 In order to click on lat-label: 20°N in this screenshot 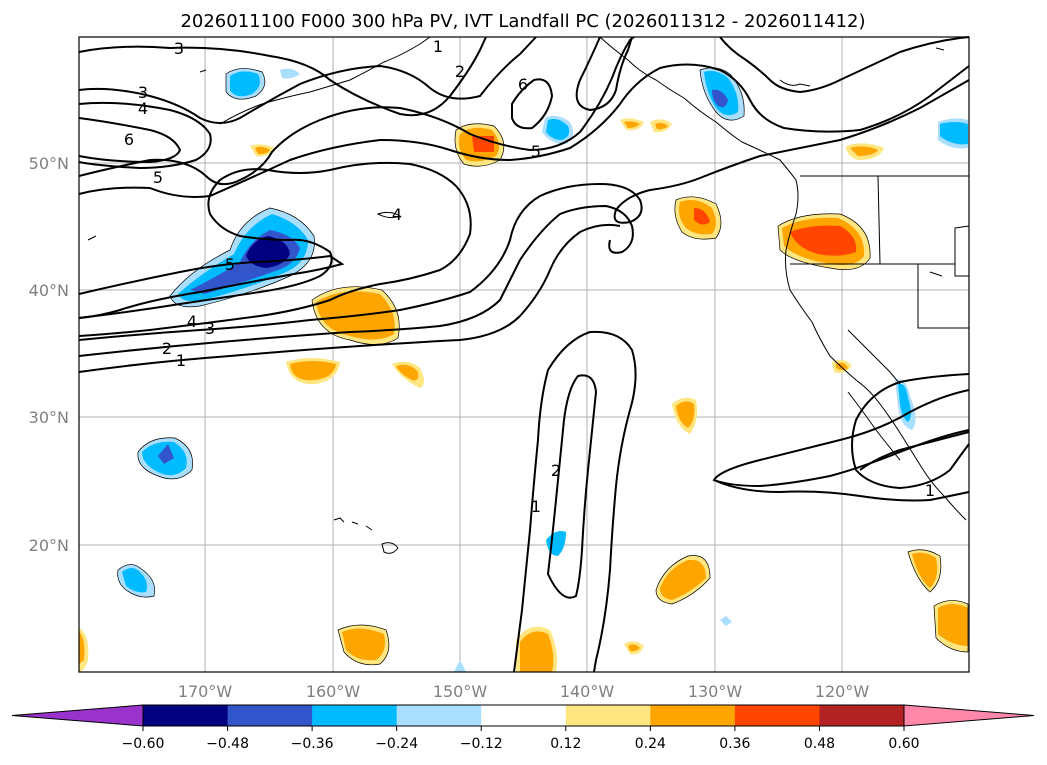, I will do `click(49, 545)`.